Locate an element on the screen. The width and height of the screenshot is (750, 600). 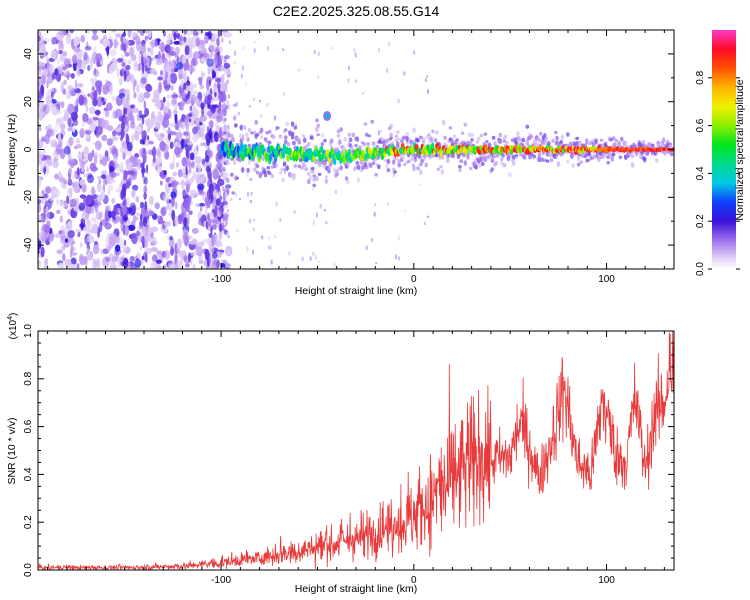
y-tick-label: 0.4 is located at coordinates (28, 474).